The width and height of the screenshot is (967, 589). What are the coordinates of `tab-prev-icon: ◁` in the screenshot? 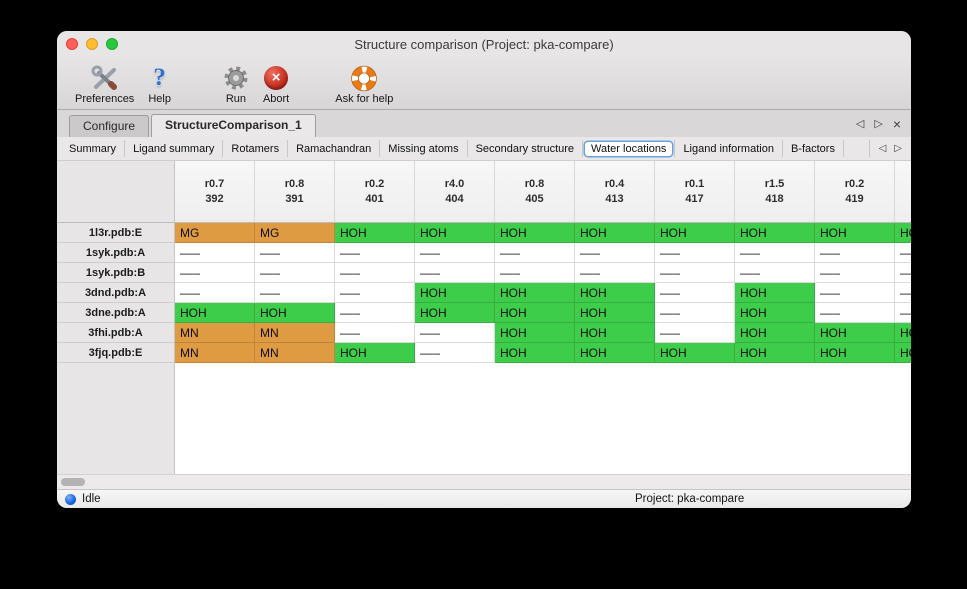 It's located at (860, 124).